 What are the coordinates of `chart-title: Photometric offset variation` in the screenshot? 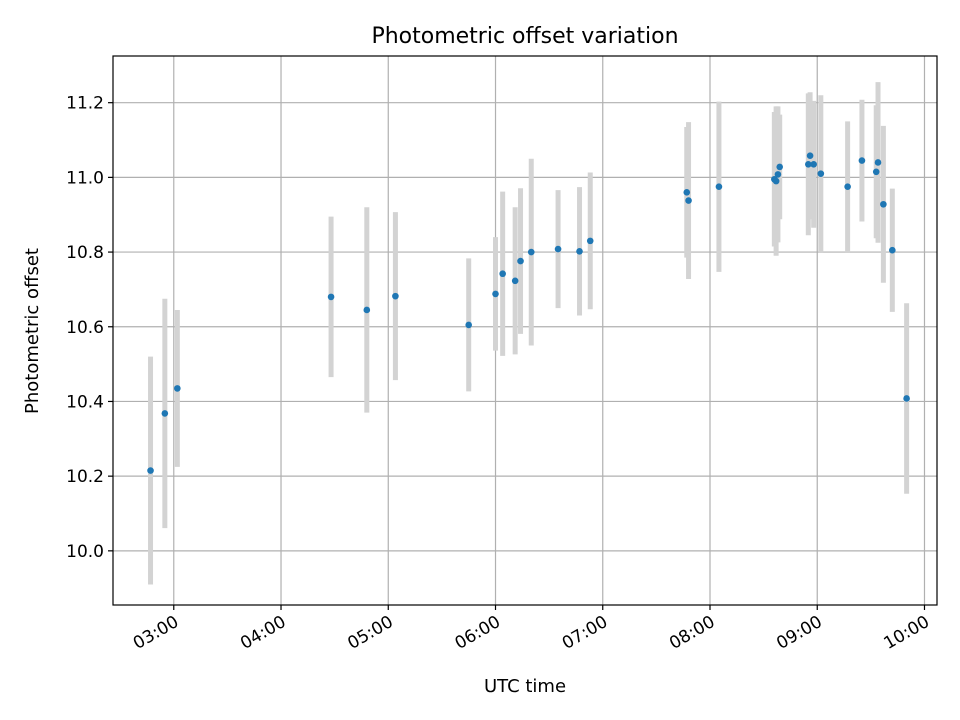 It's located at (524, 36).